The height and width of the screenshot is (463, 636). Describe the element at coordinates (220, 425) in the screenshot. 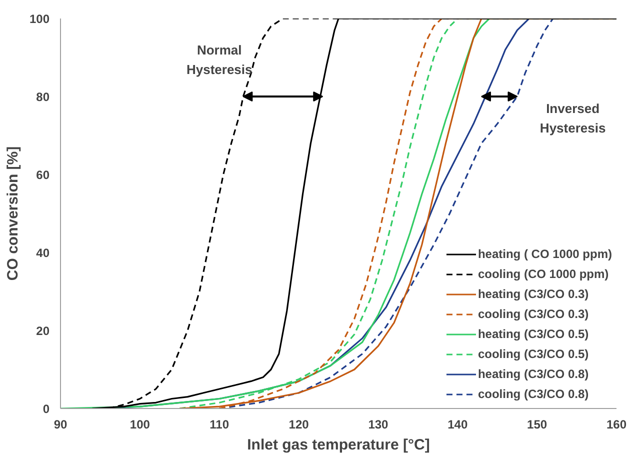

I see `x-tick-label: 110` at that location.